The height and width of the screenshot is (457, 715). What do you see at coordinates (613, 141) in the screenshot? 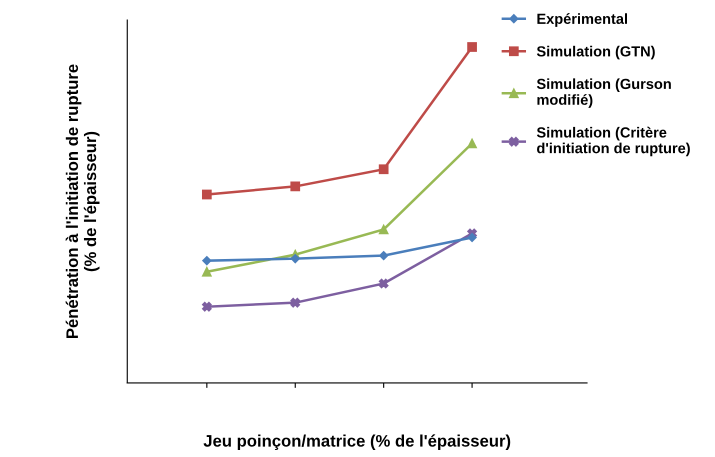
I see `legend-label: Simulation (Critère d'initiation de rupture)` at bounding box center [613, 141].